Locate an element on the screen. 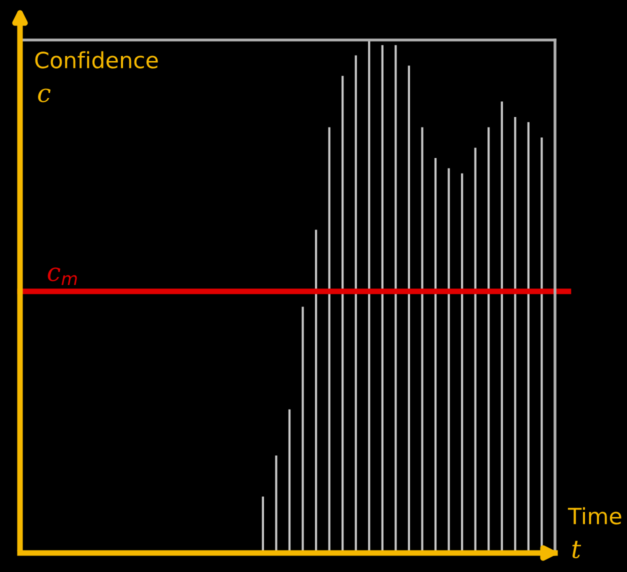 Image resolution: width=627 pixels, height=572 pixels. y-axis-title: Confidence c is located at coordinates (96, 76).